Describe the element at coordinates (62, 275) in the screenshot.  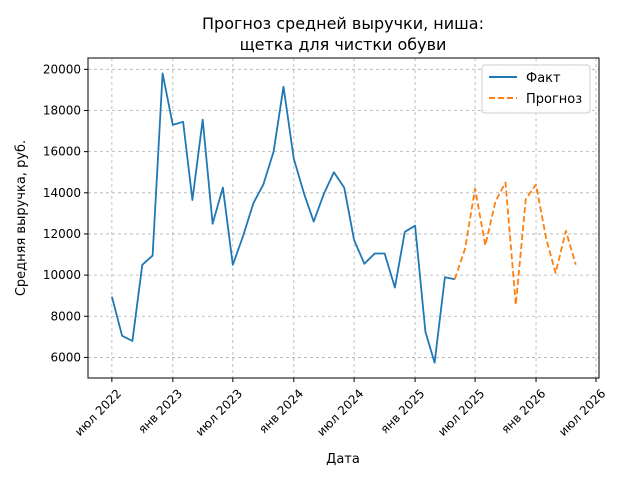
I see `y-tick-label: 10000` at that location.